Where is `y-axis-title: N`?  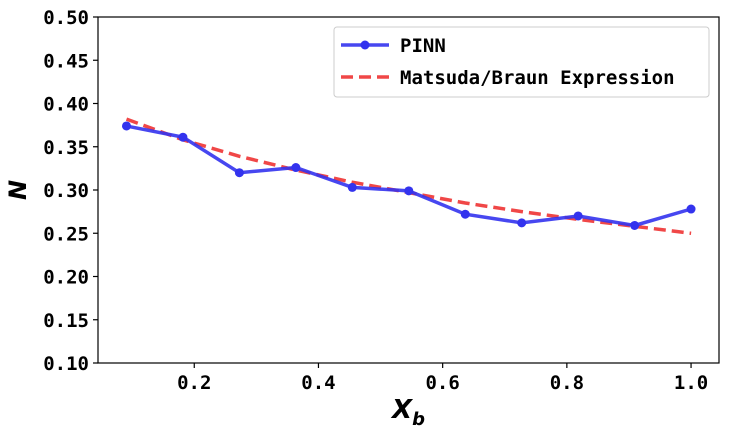 y-axis-title: N is located at coordinates (18, 190).